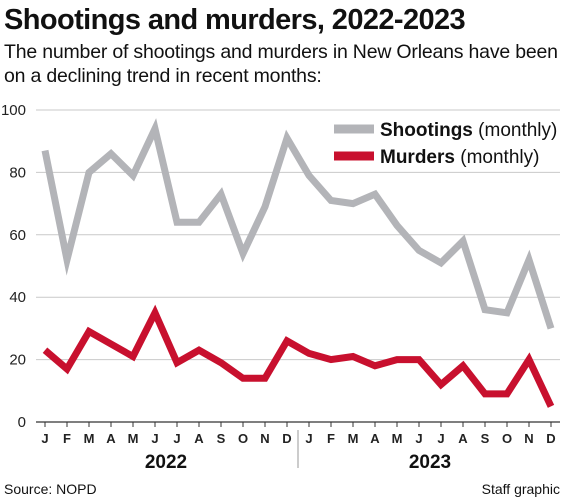 The image size is (566, 500). What do you see at coordinates (50, 489) in the screenshot?
I see `source-note: Source: NOPD` at bounding box center [50, 489].